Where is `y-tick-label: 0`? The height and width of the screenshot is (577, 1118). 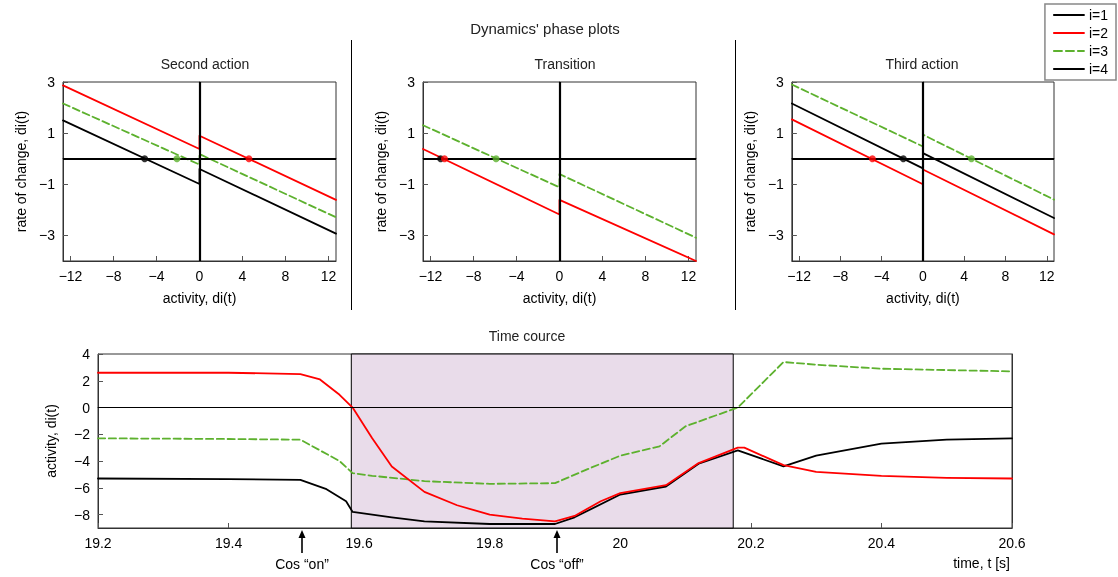 y-tick-label: 0 is located at coordinates (86, 407).